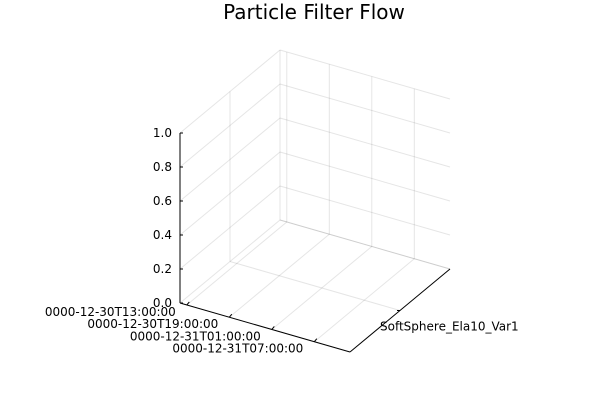  Describe the element at coordinates (265, 327) in the screenshot. I see `x-axis-line` at that location.